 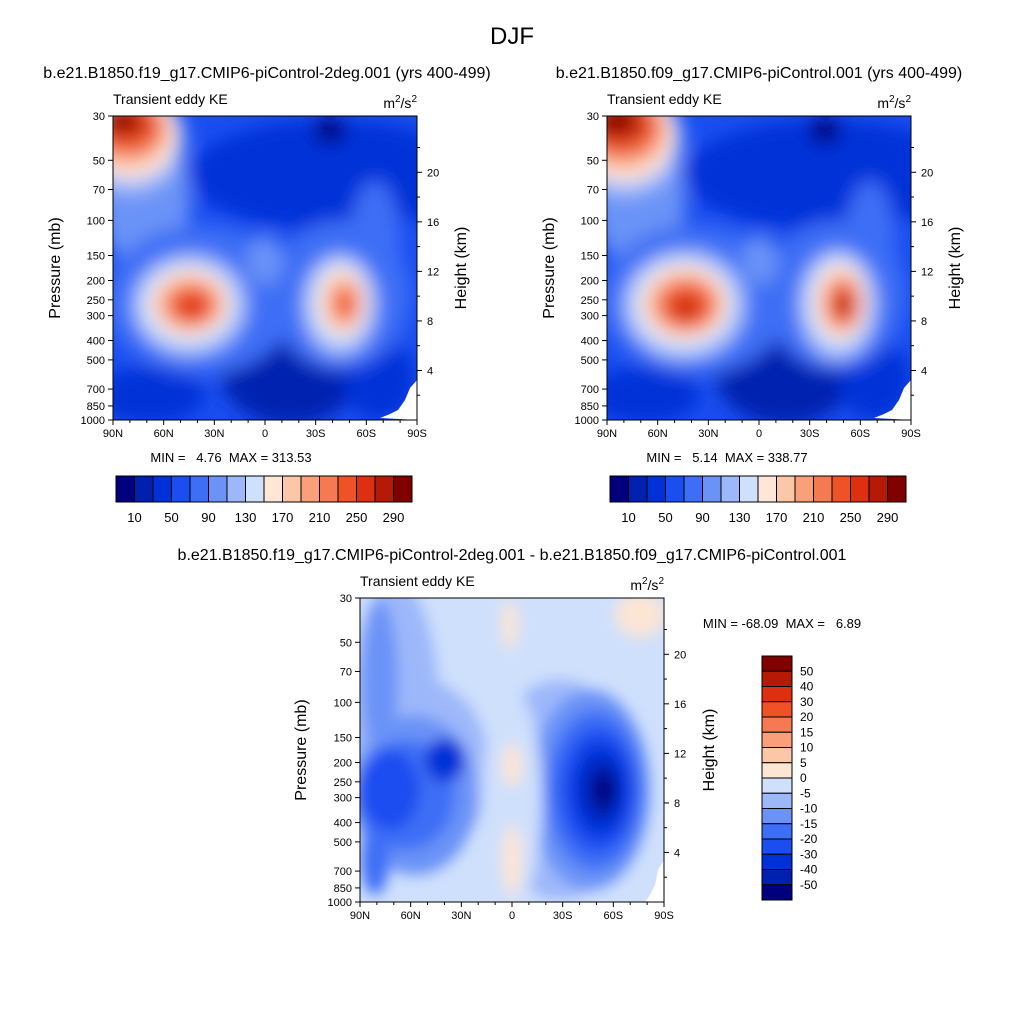 I want to click on panel-difference-ytick-right-label: 4, so click(x=677, y=853).